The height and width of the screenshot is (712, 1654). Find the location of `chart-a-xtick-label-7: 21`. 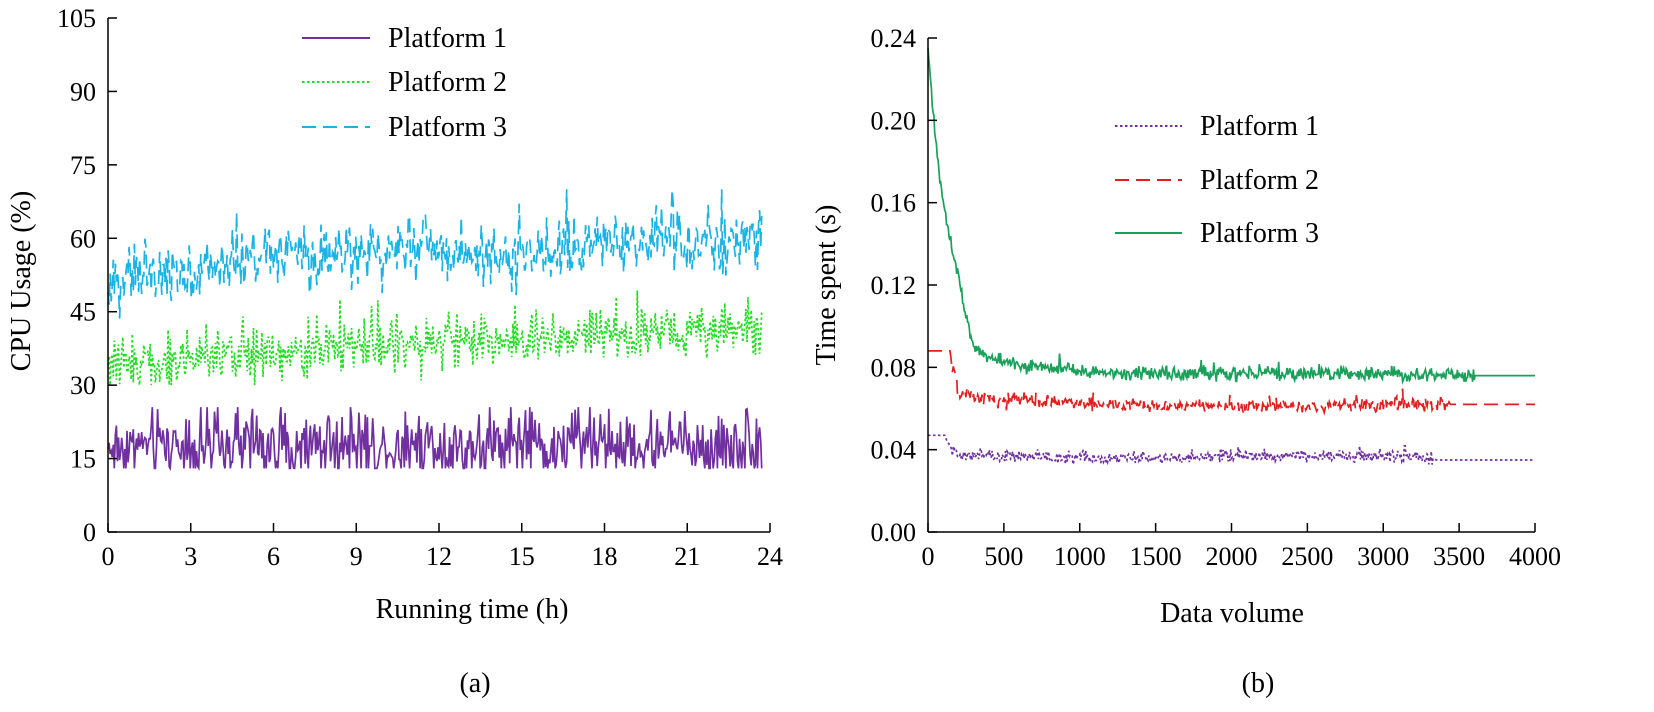

chart-a-xtick-label-7: 21 is located at coordinates (687, 556).